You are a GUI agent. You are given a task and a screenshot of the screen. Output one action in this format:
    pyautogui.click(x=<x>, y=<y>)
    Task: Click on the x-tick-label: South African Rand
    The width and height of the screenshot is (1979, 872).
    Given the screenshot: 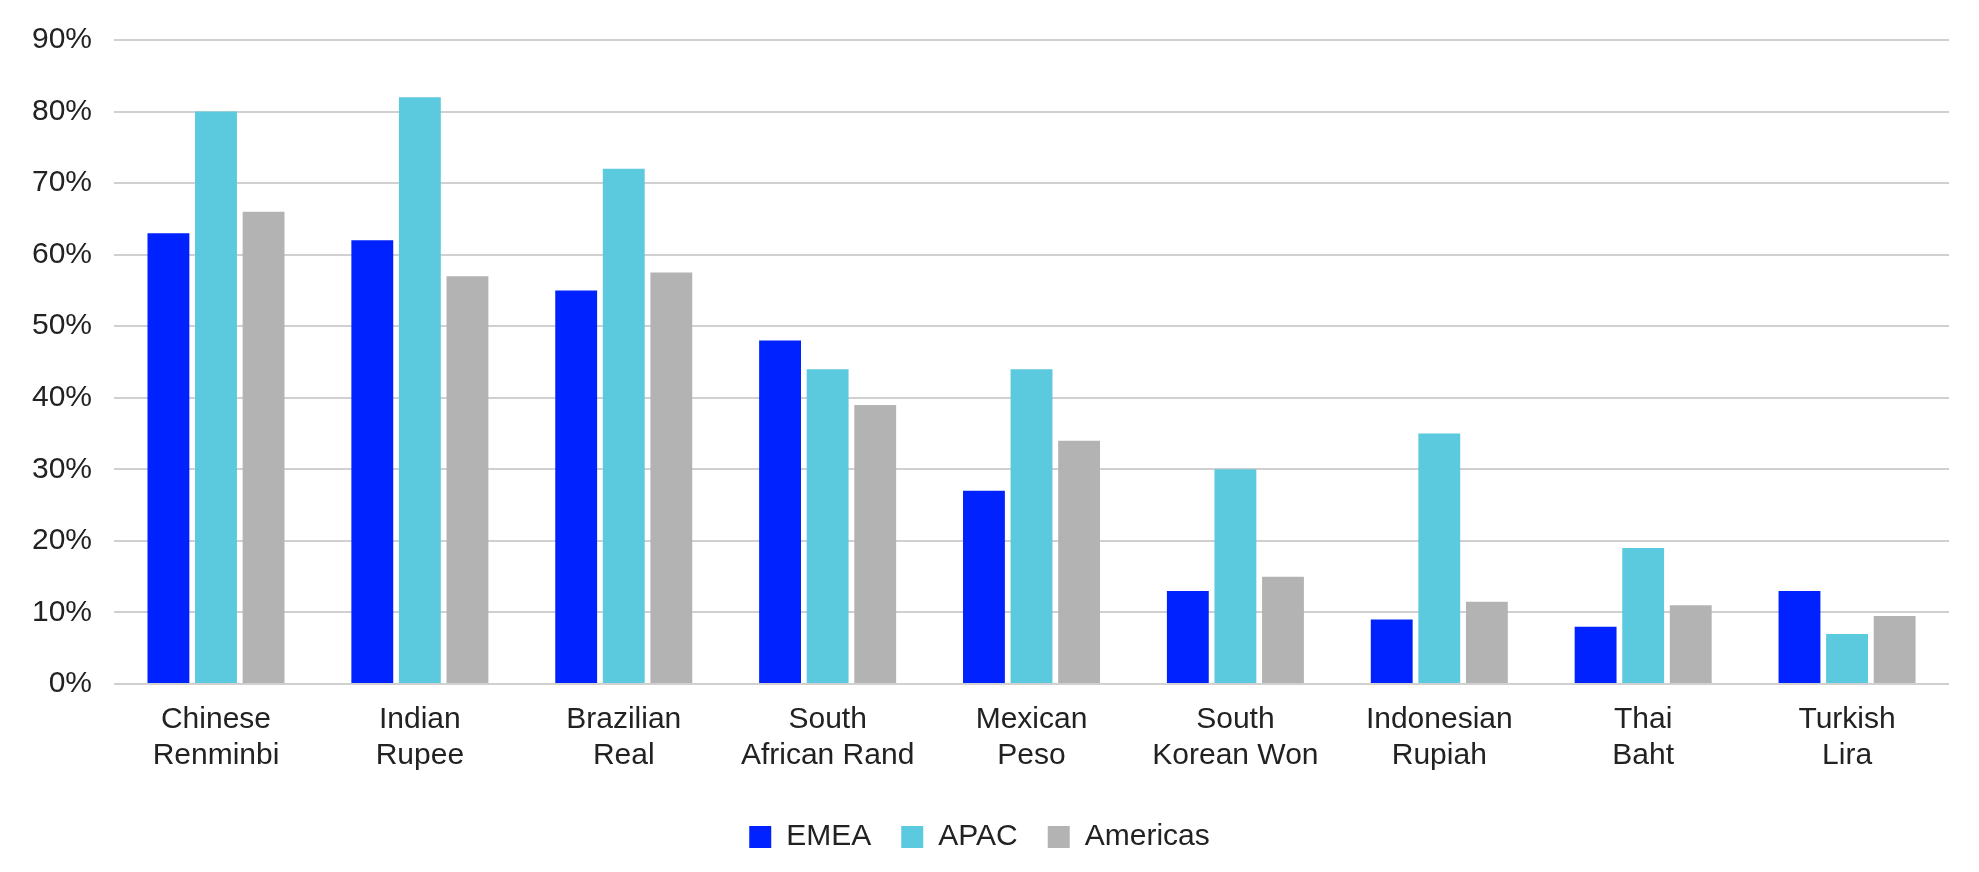 What is the action you would take?
    pyautogui.click(x=827, y=736)
    